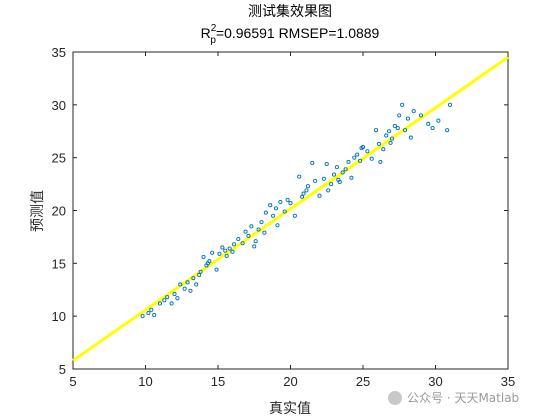 The height and width of the screenshot is (420, 560). Describe the element at coordinates (59, 316) in the screenshot. I see `y-tick-label: 10` at that location.